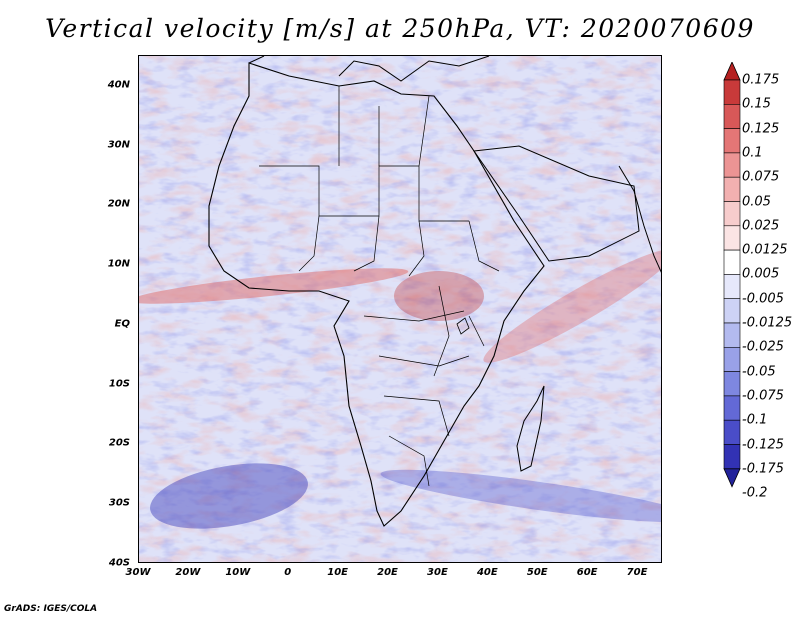 The width and height of the screenshot is (800, 618). I want to click on colorbar-label: -0.0125, so click(767, 323).